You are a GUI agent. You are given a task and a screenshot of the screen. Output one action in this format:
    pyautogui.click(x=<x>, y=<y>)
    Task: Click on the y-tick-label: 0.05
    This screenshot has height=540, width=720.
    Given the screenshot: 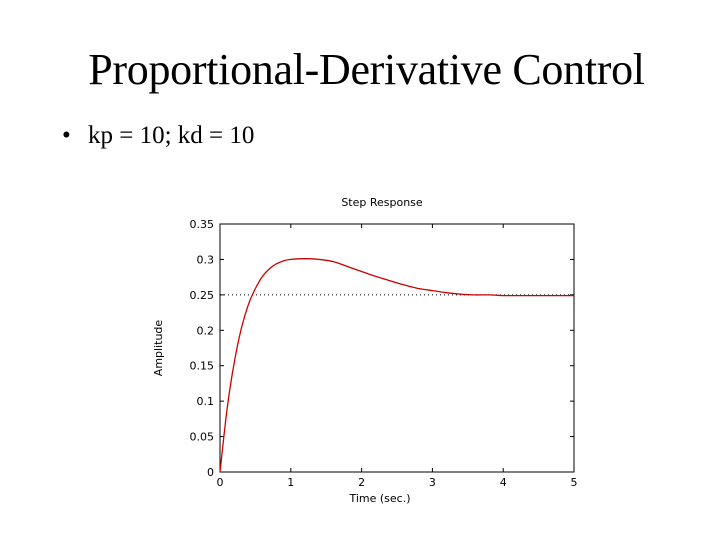 What is the action you would take?
    pyautogui.click(x=202, y=437)
    